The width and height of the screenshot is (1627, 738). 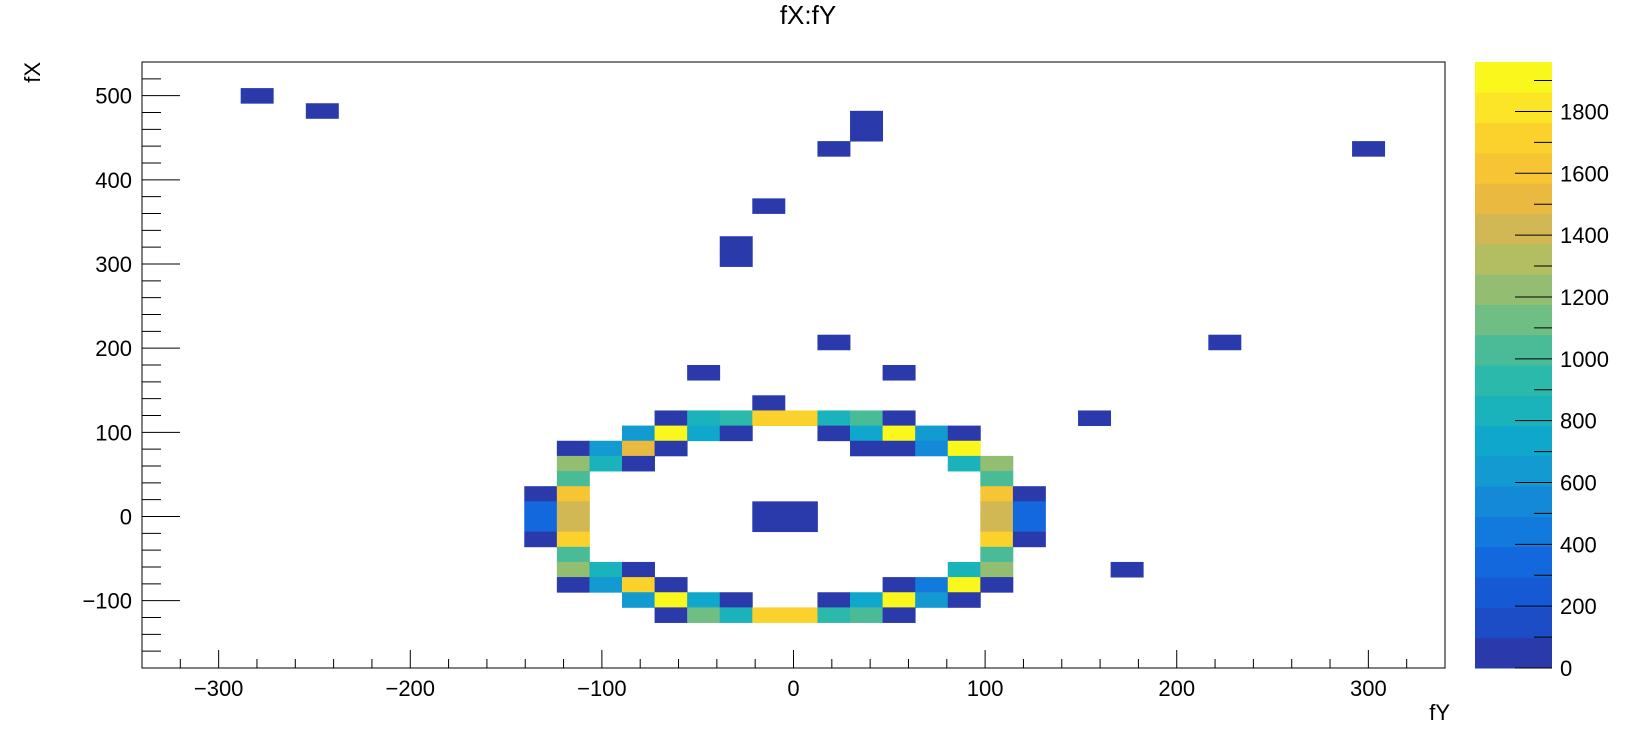 What do you see at coordinates (793, 688) in the screenshot?
I see `x-tick-label: 0` at bounding box center [793, 688].